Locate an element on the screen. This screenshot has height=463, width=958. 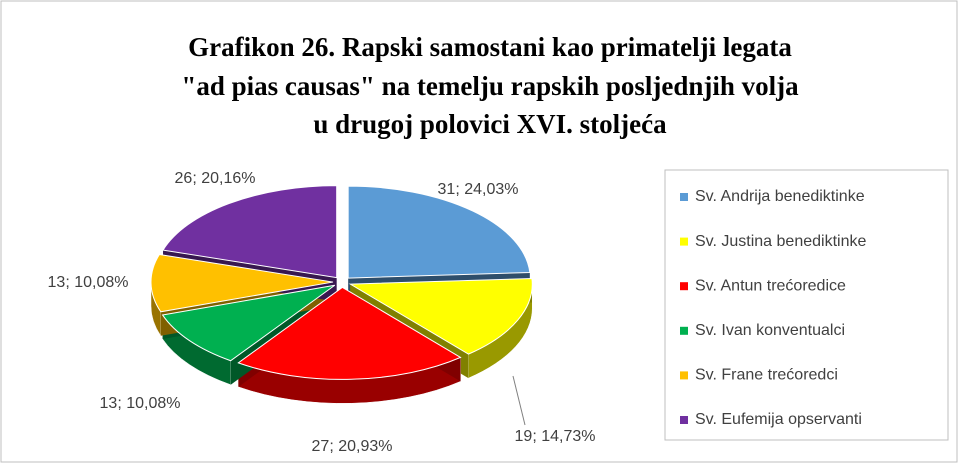
legend-label: Sv. Antun trećoredice is located at coordinates (770, 285).